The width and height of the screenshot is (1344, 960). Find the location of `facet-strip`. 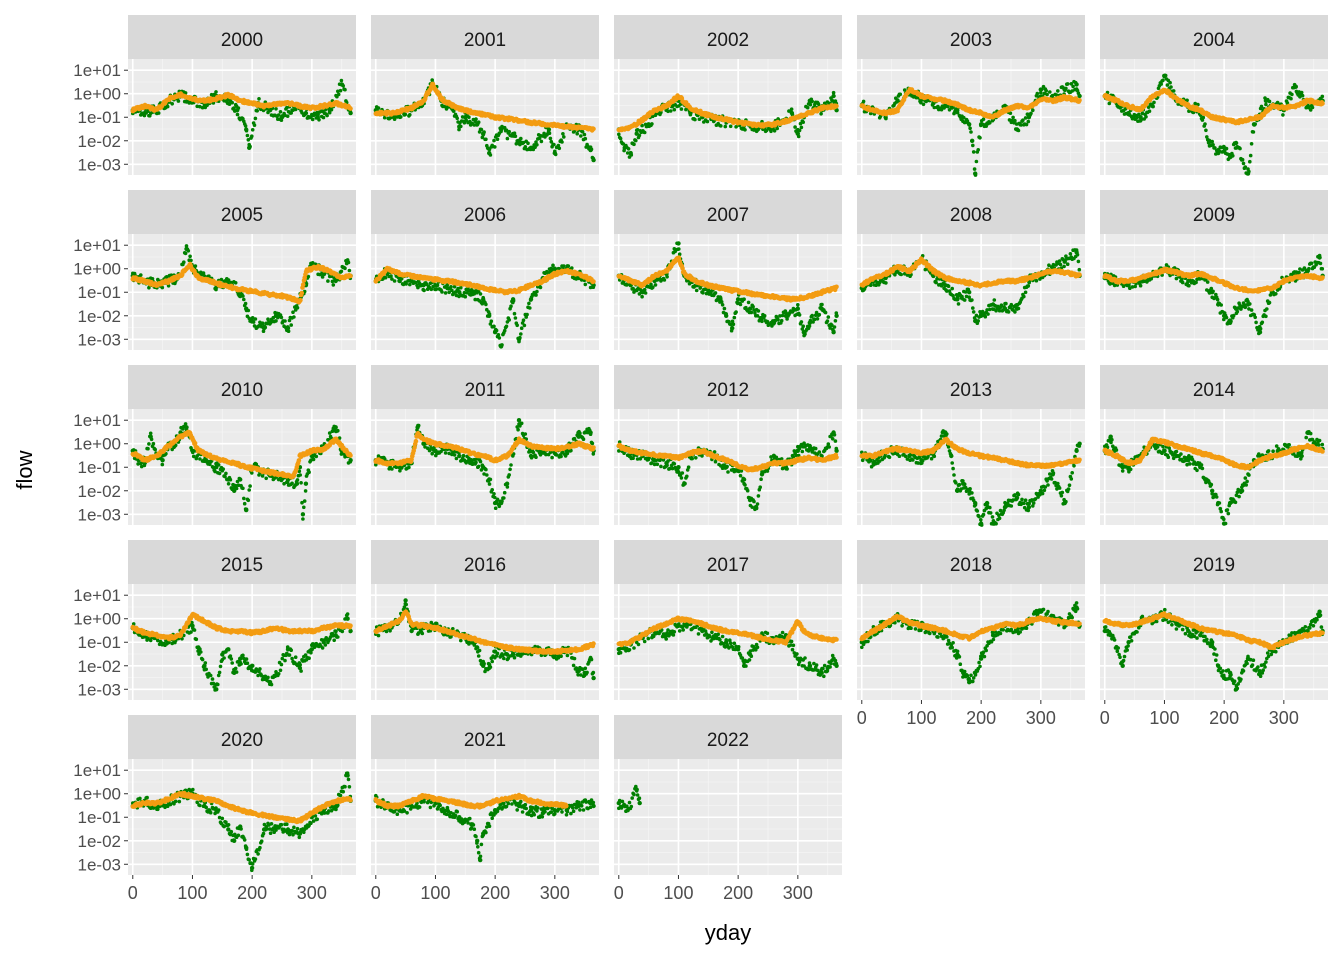

facet-strip is located at coordinates (485, 37).